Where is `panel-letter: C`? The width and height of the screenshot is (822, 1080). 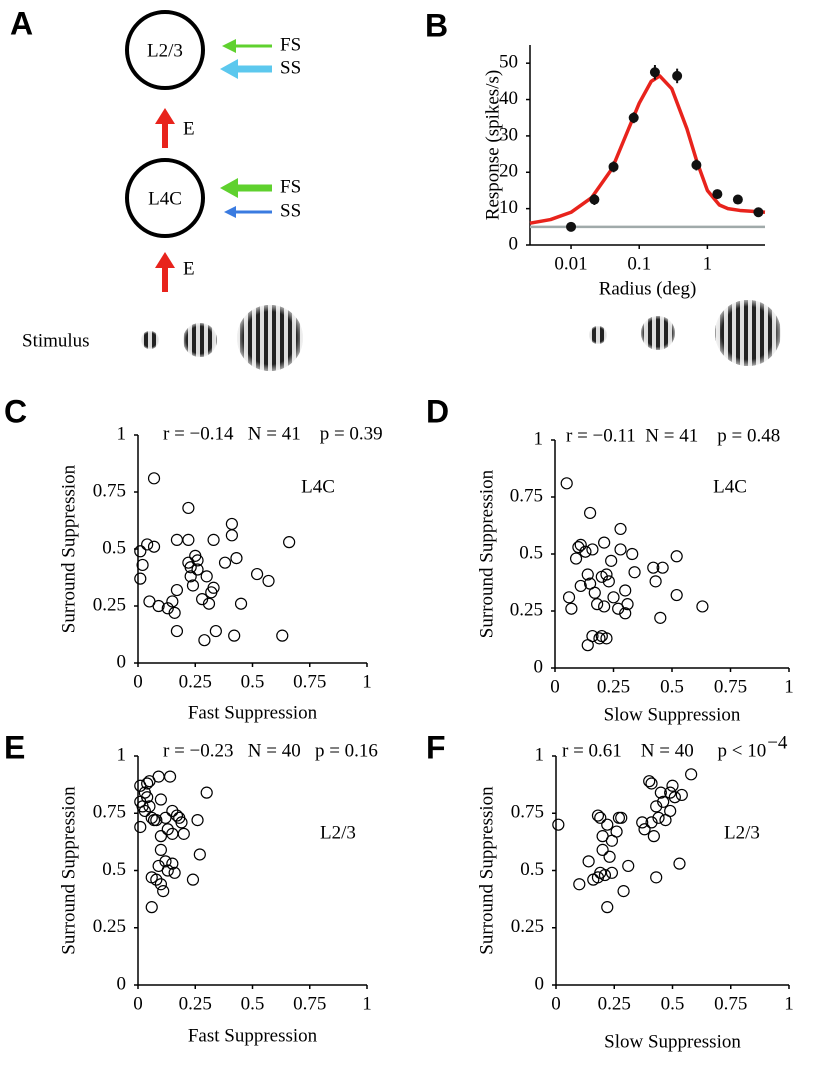 panel-letter: C is located at coordinates (15, 411).